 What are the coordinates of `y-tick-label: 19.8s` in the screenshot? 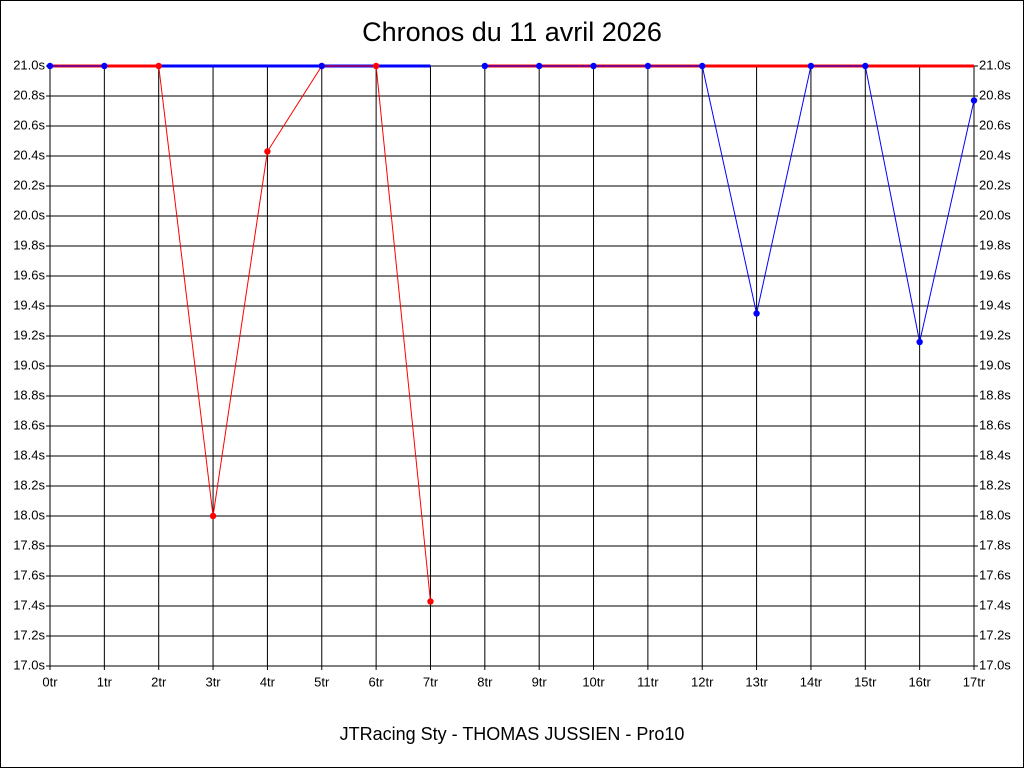 It's located at (29, 244).